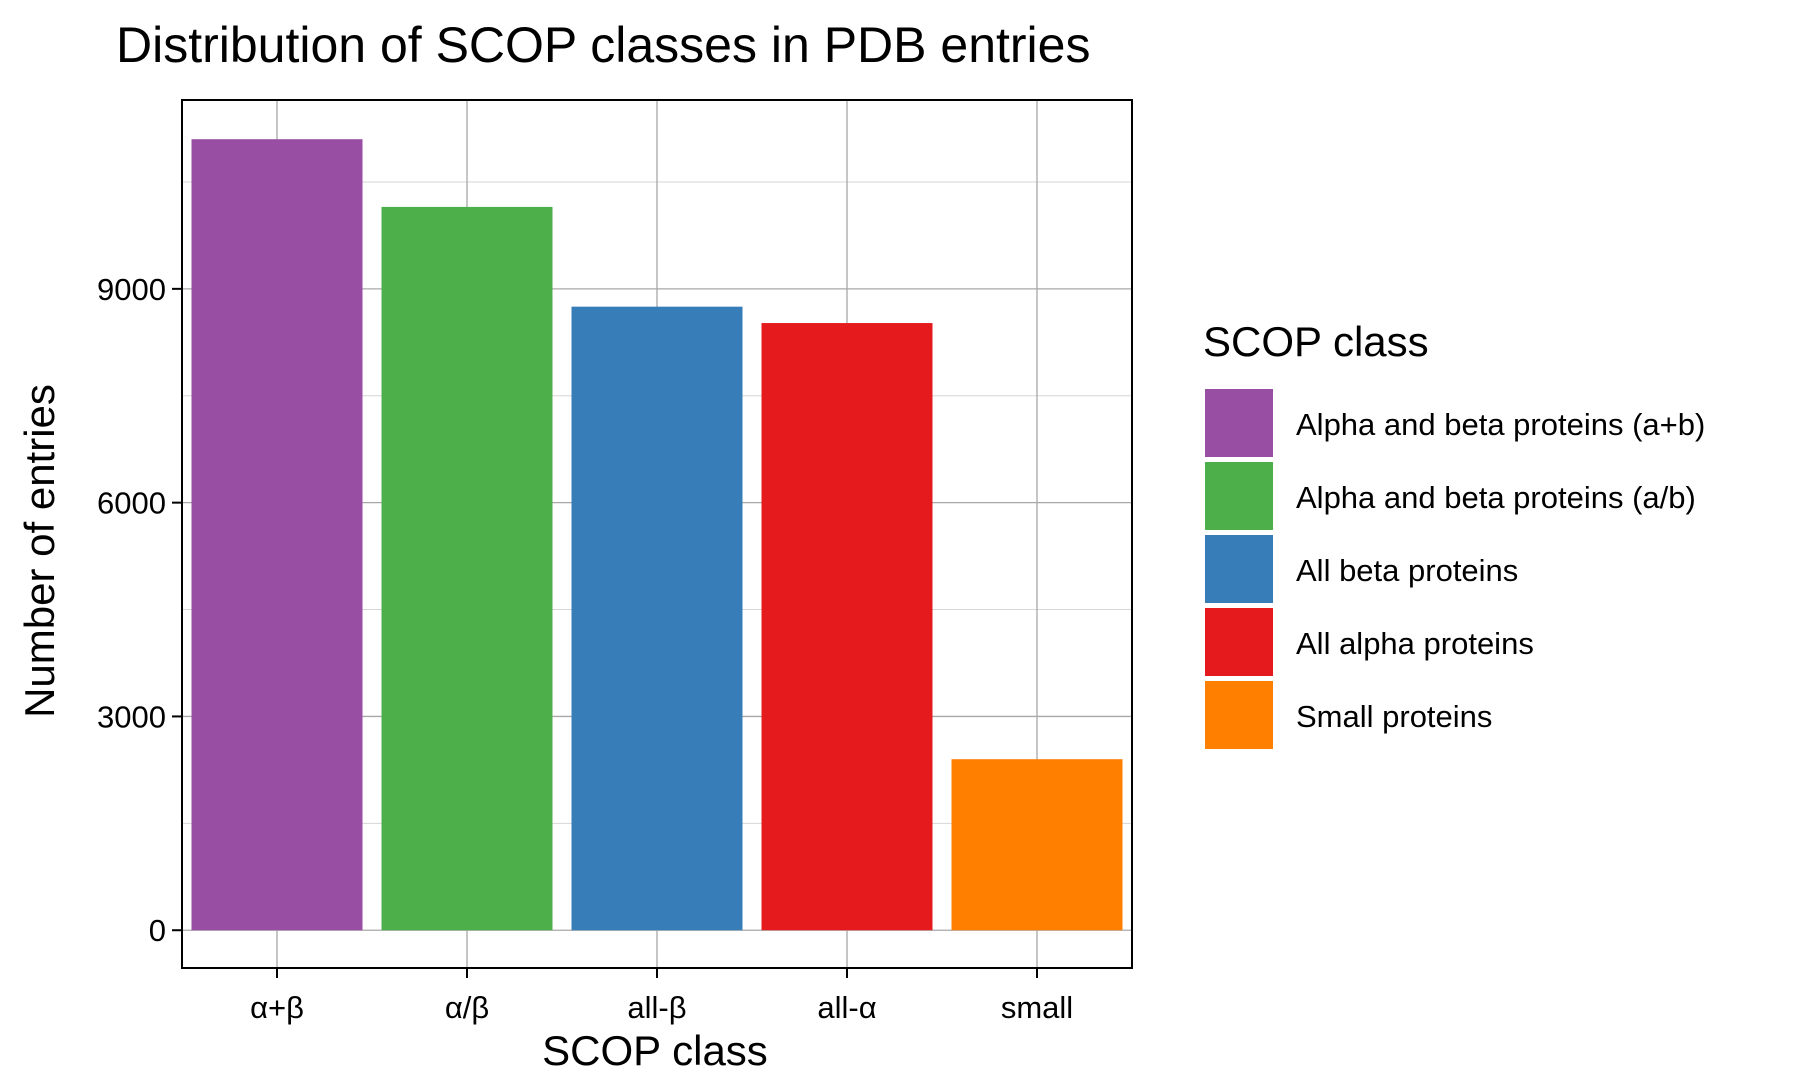 Image resolution: width=1800 pixels, height=1090 pixels. What do you see at coordinates (1407, 570) in the screenshot?
I see `legend-label: All beta proteins` at bounding box center [1407, 570].